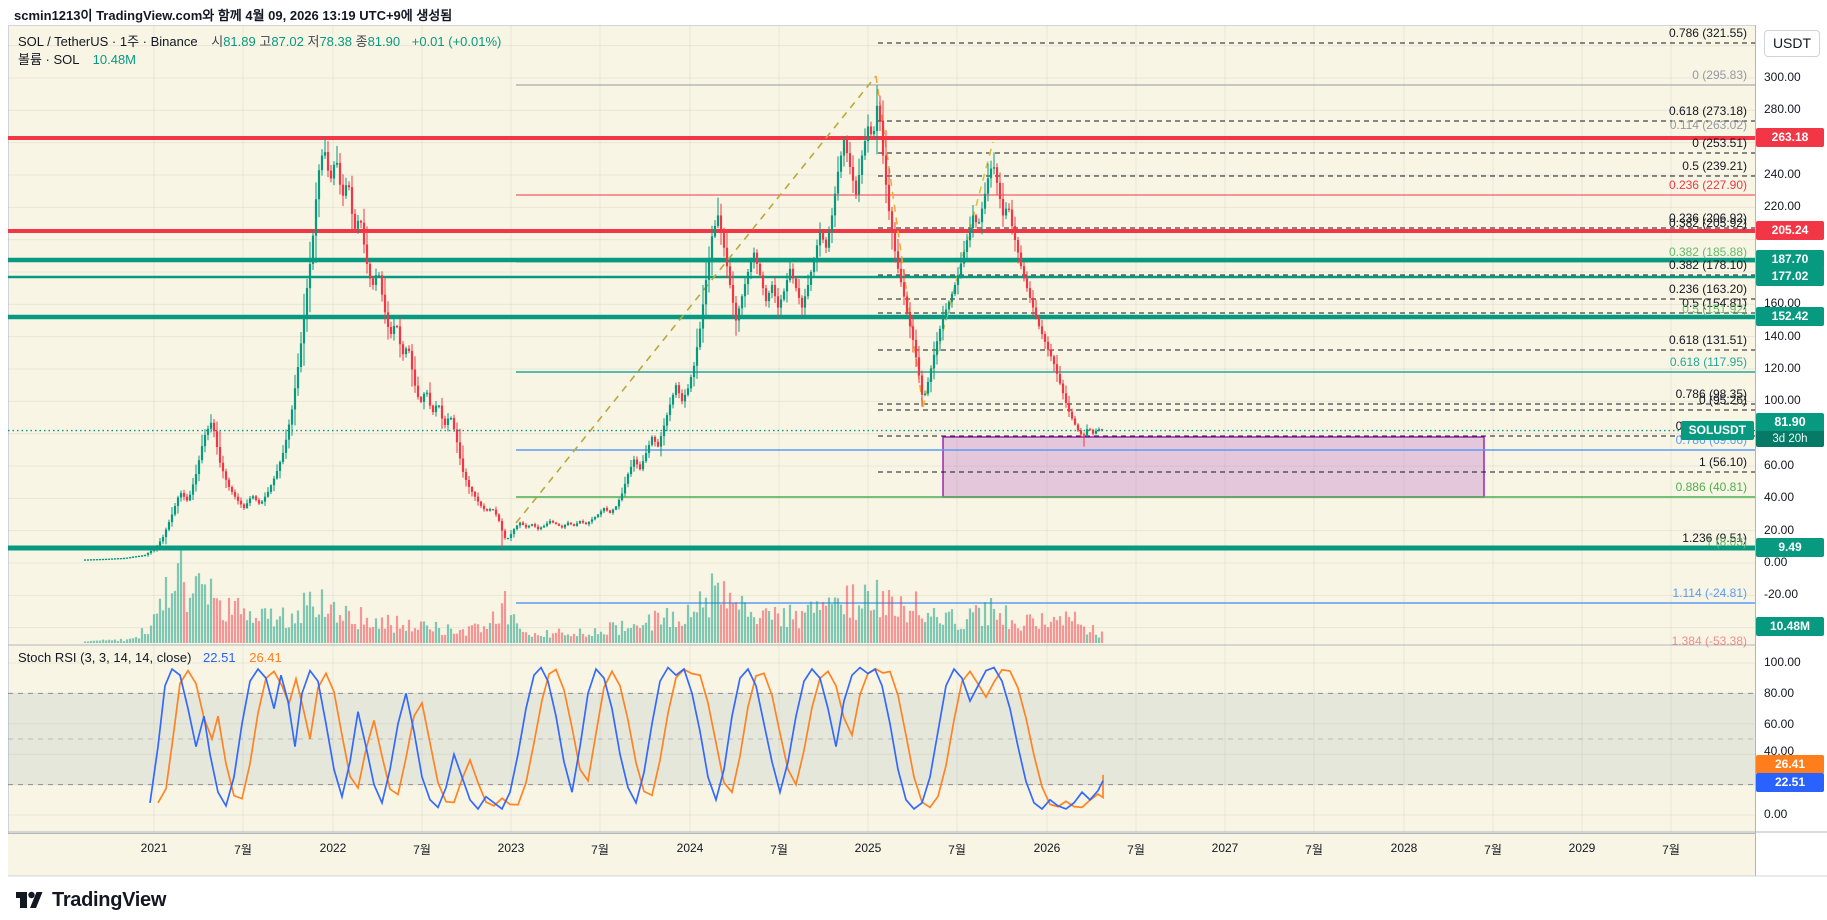  What do you see at coordinates (1719, 75) in the screenshot?
I see `fib-level-label: 0 (295.83)` at bounding box center [1719, 75].